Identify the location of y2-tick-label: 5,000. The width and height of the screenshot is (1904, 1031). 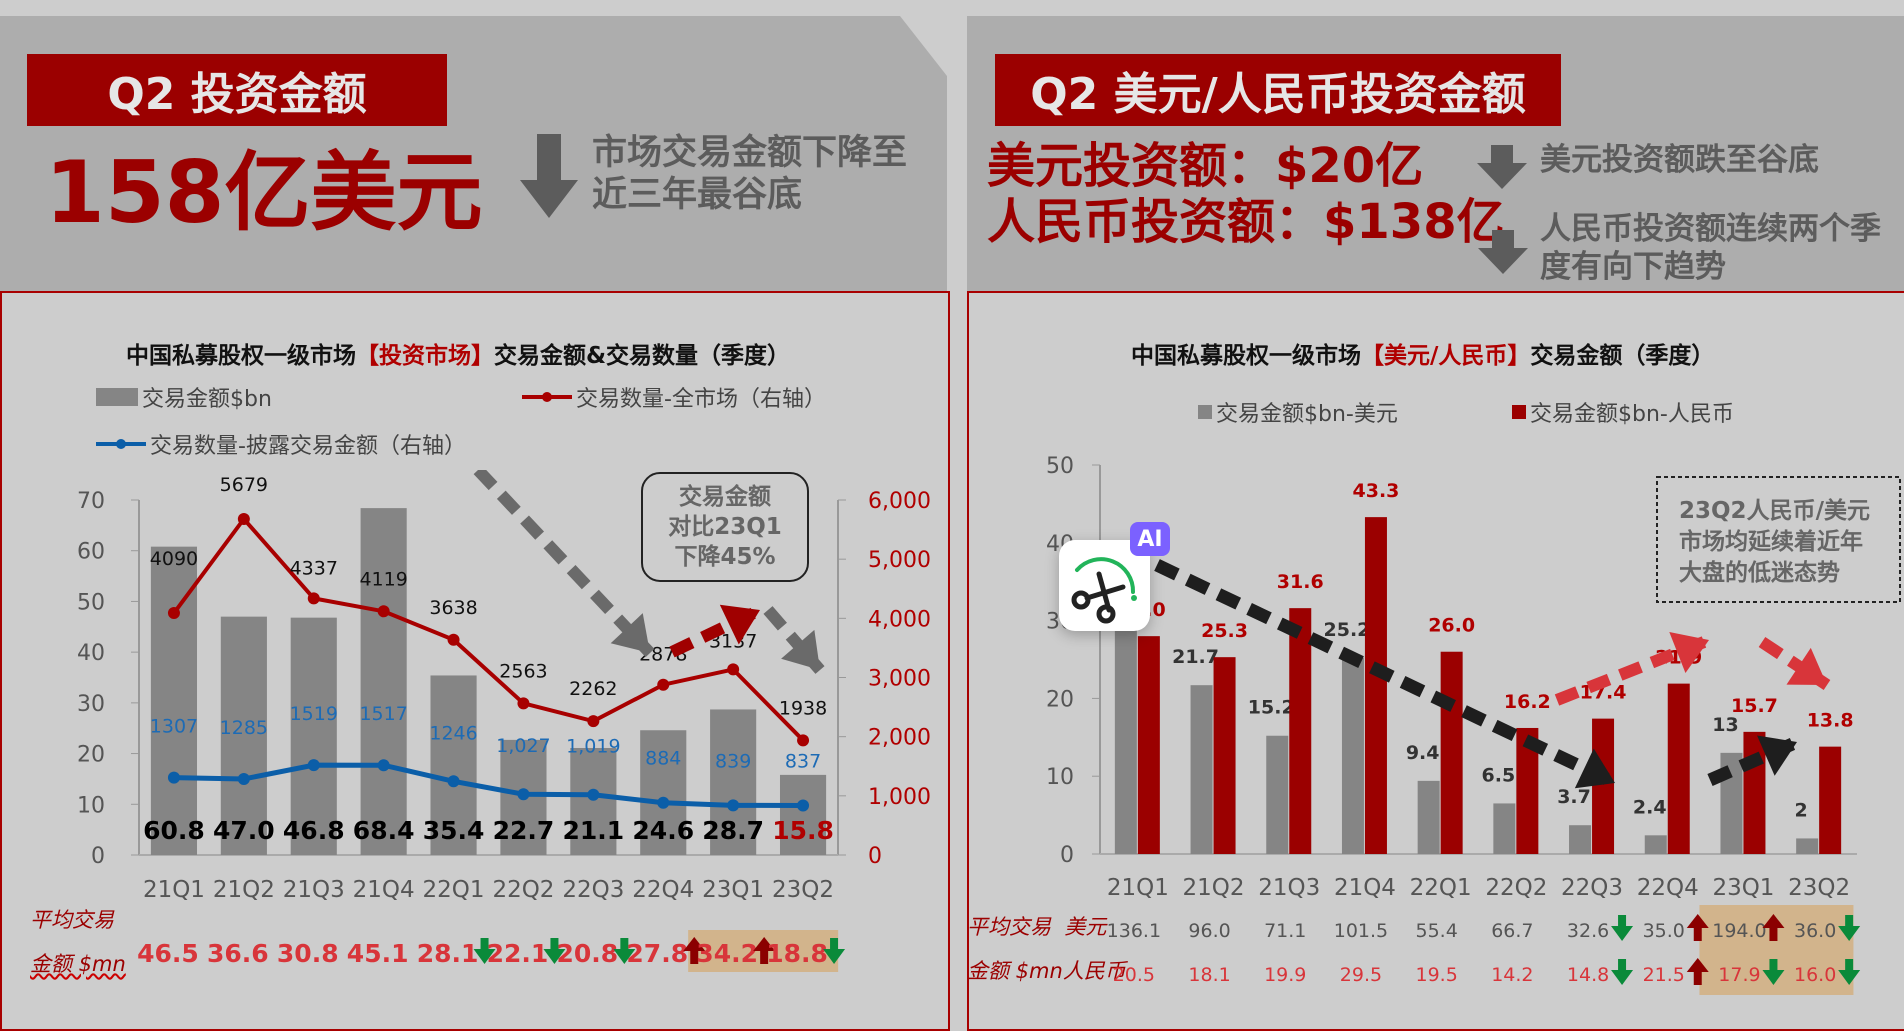
(899, 560).